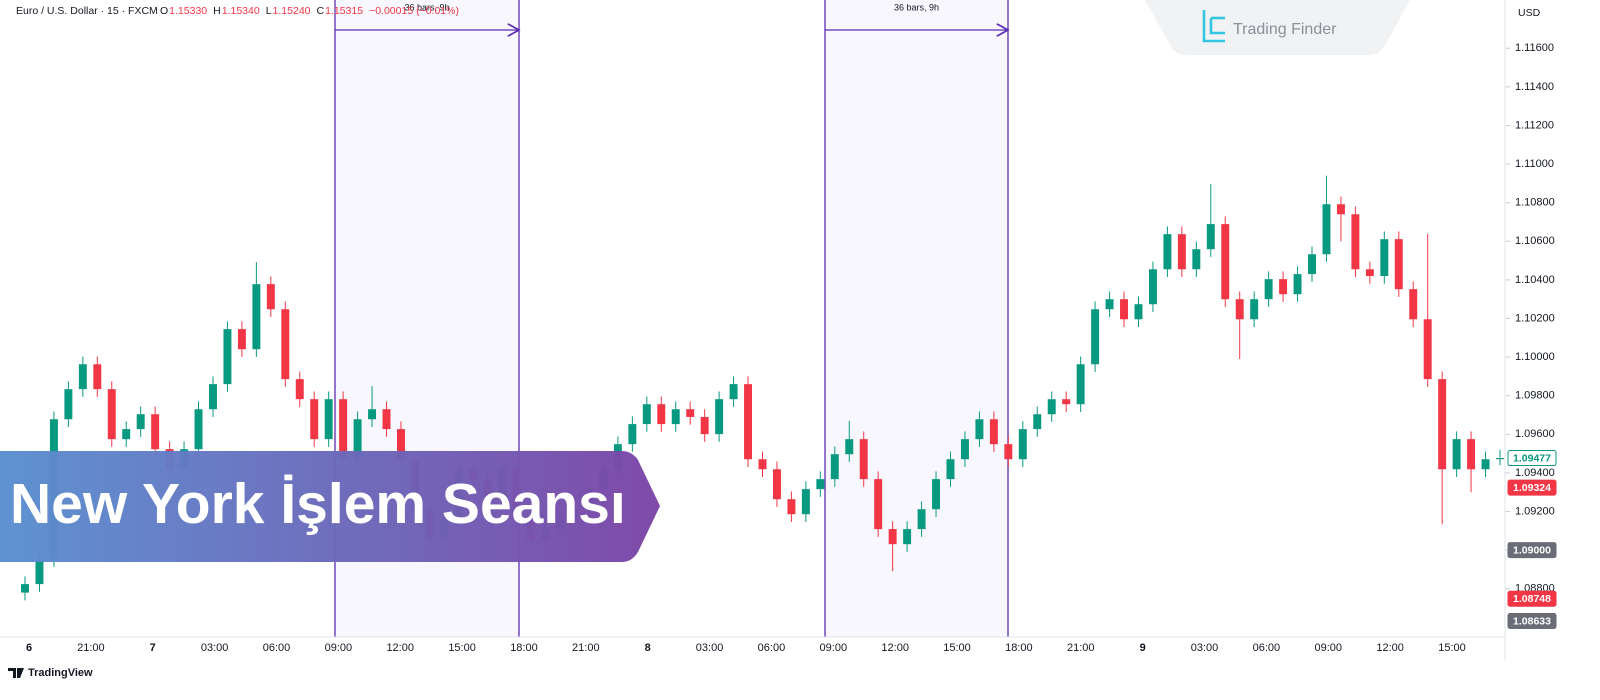  Describe the element at coordinates (269, 11) in the screenshot. I see `ohlc-key: L` at that location.